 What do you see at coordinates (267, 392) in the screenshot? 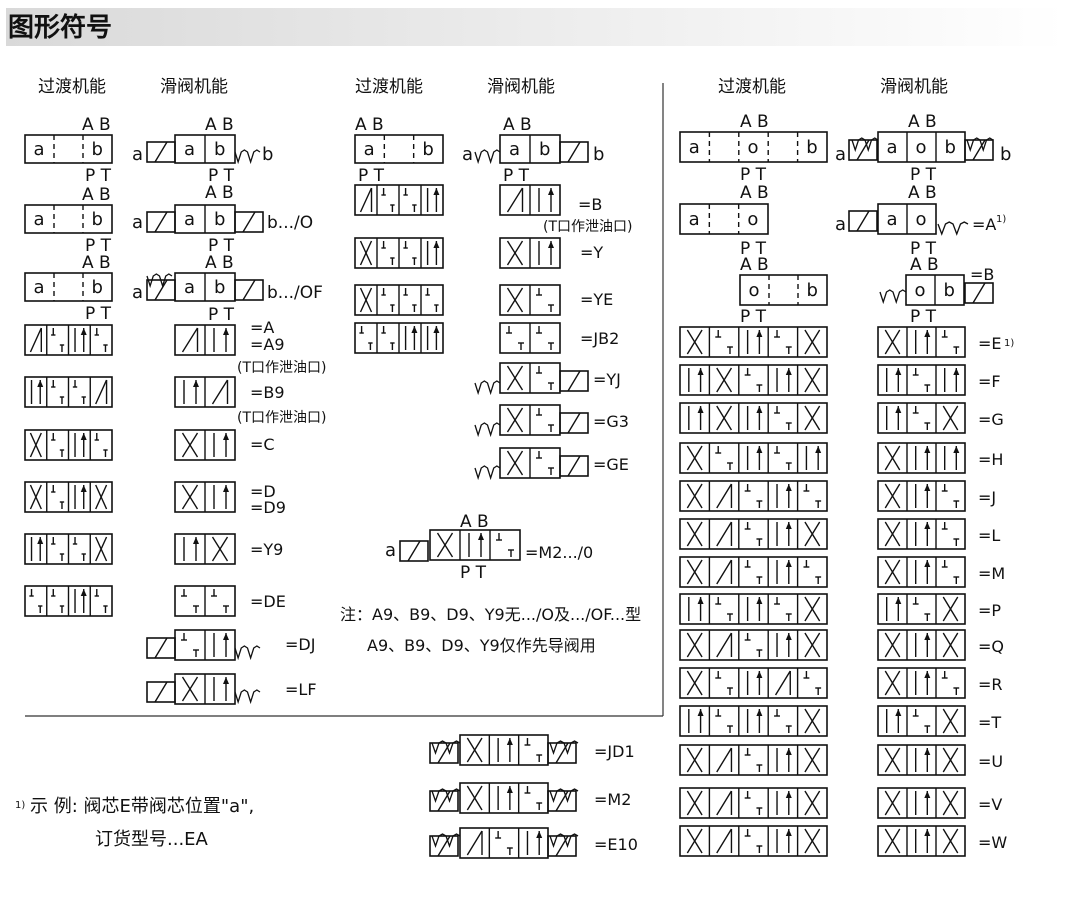
I see `spool-code: =B9` at bounding box center [267, 392].